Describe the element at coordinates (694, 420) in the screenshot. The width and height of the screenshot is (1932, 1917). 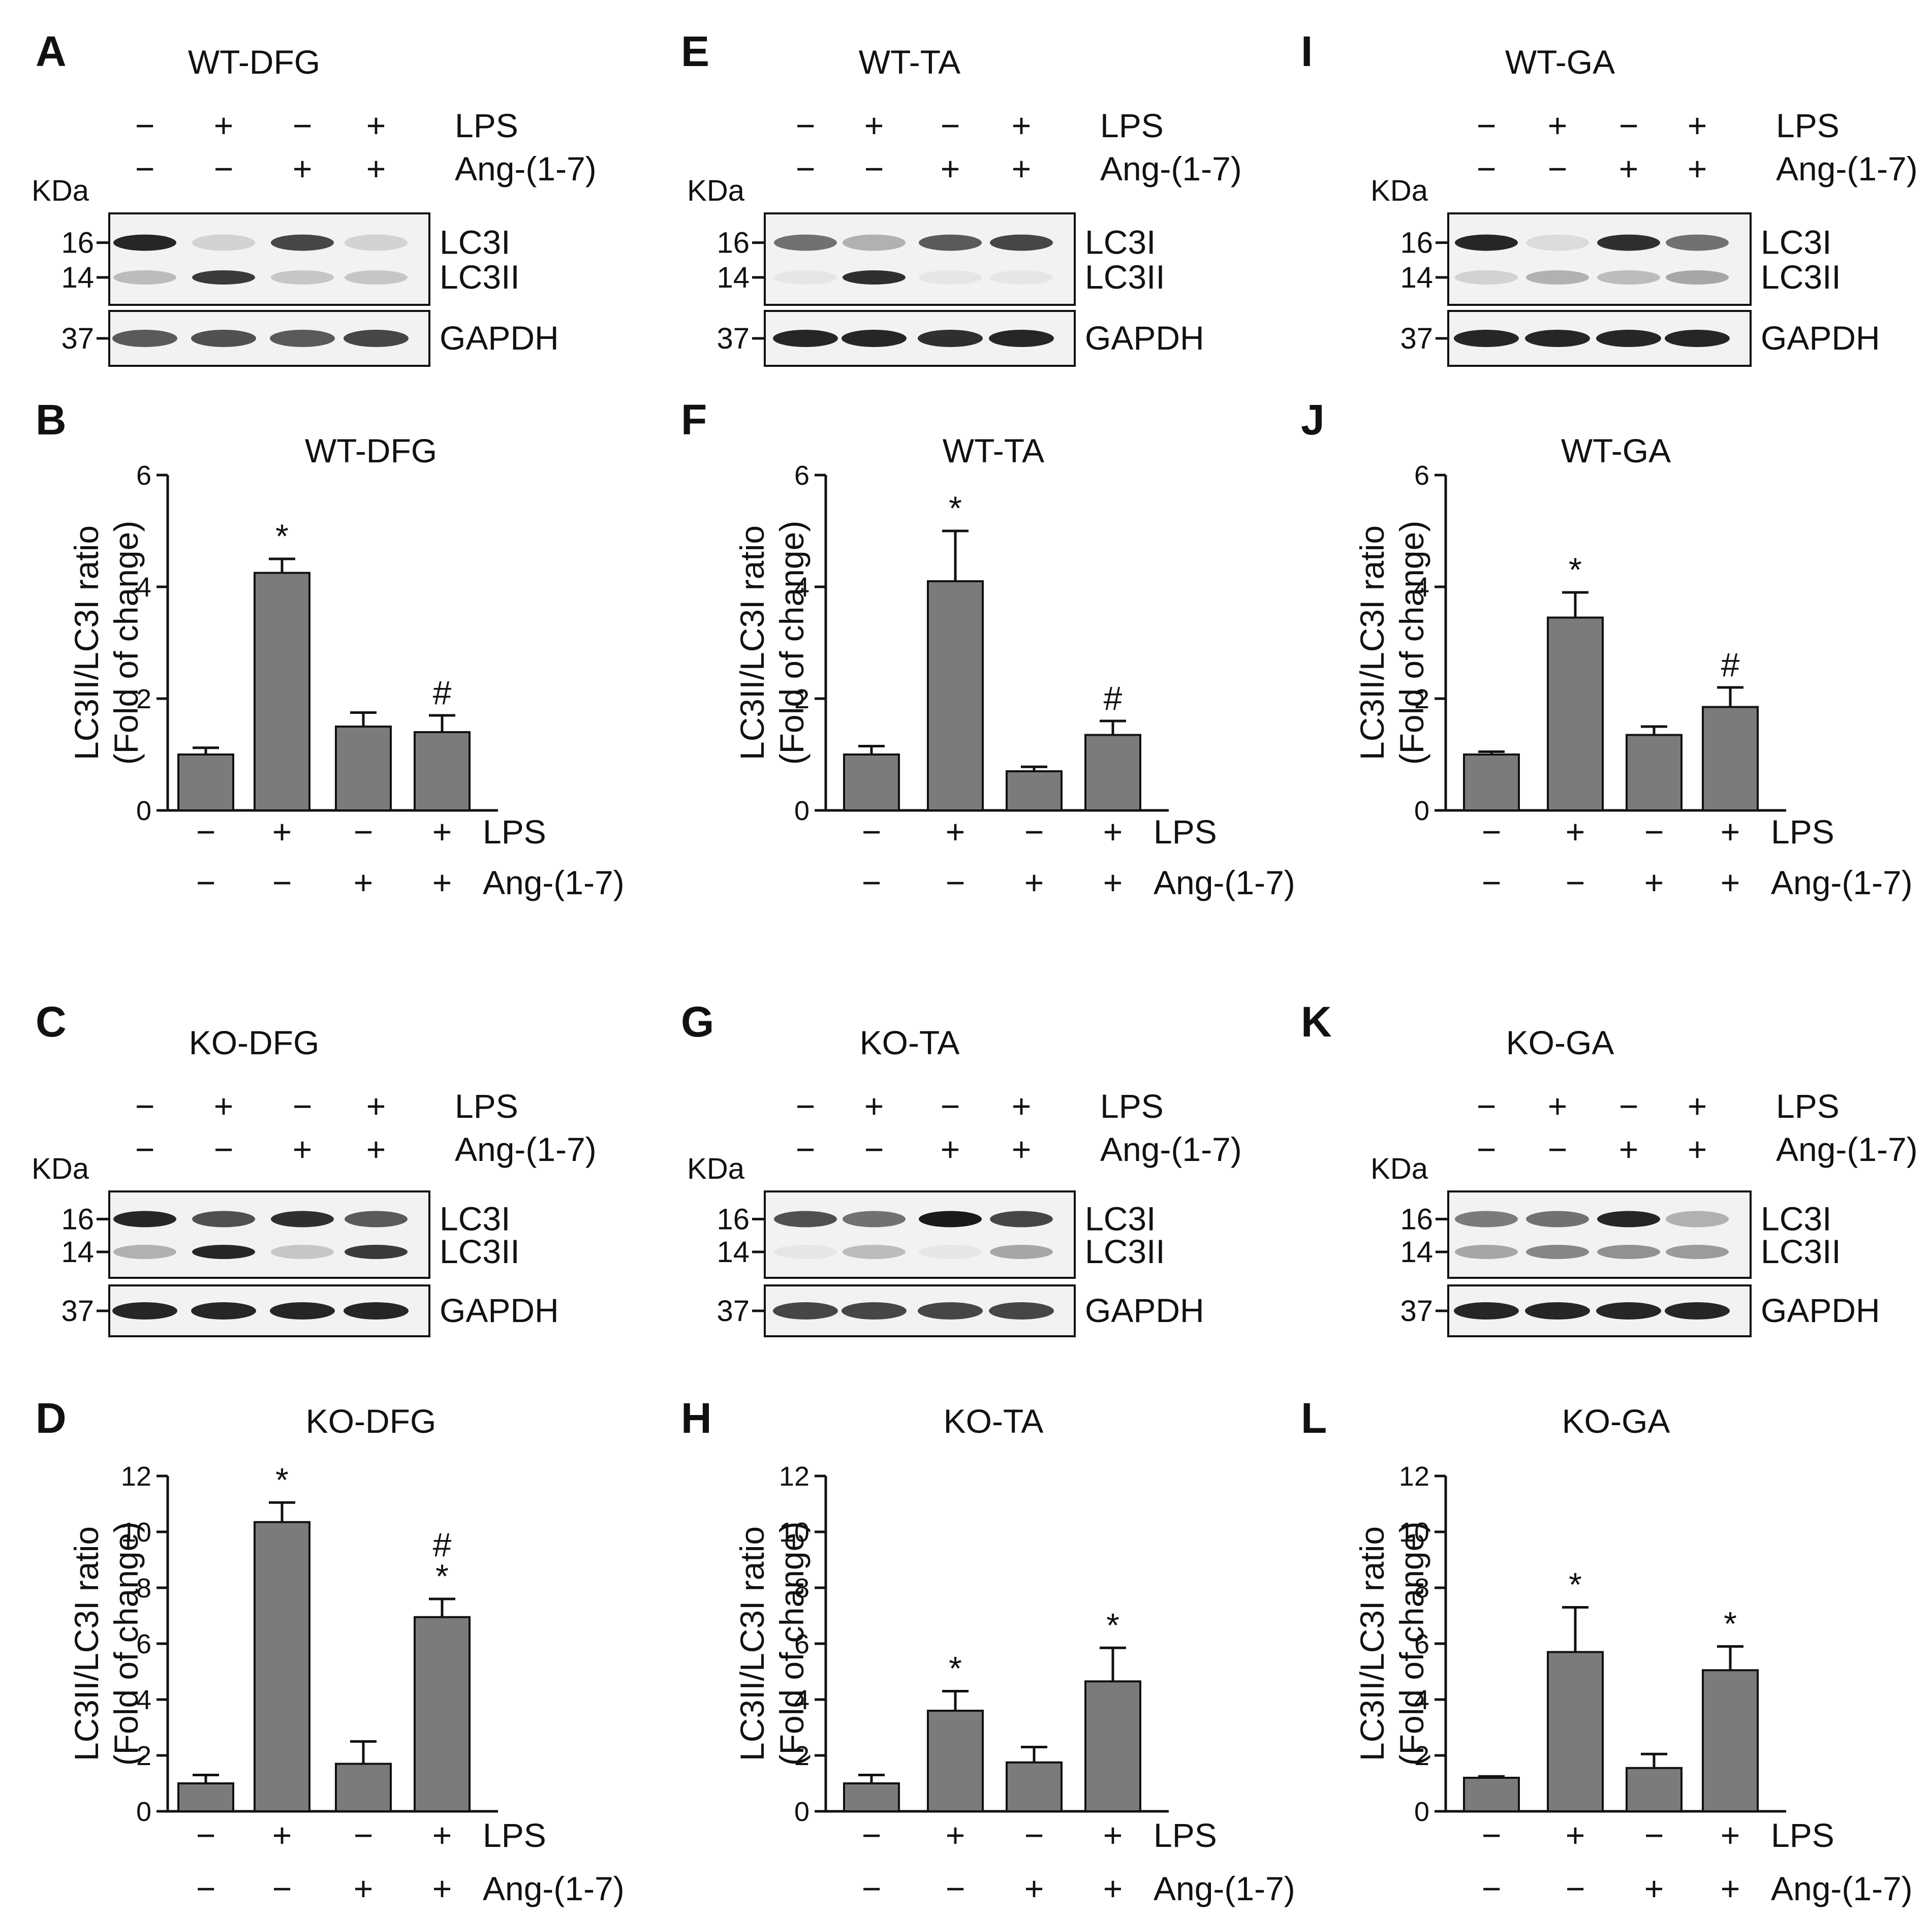
I see `panel-letter: F` at that location.